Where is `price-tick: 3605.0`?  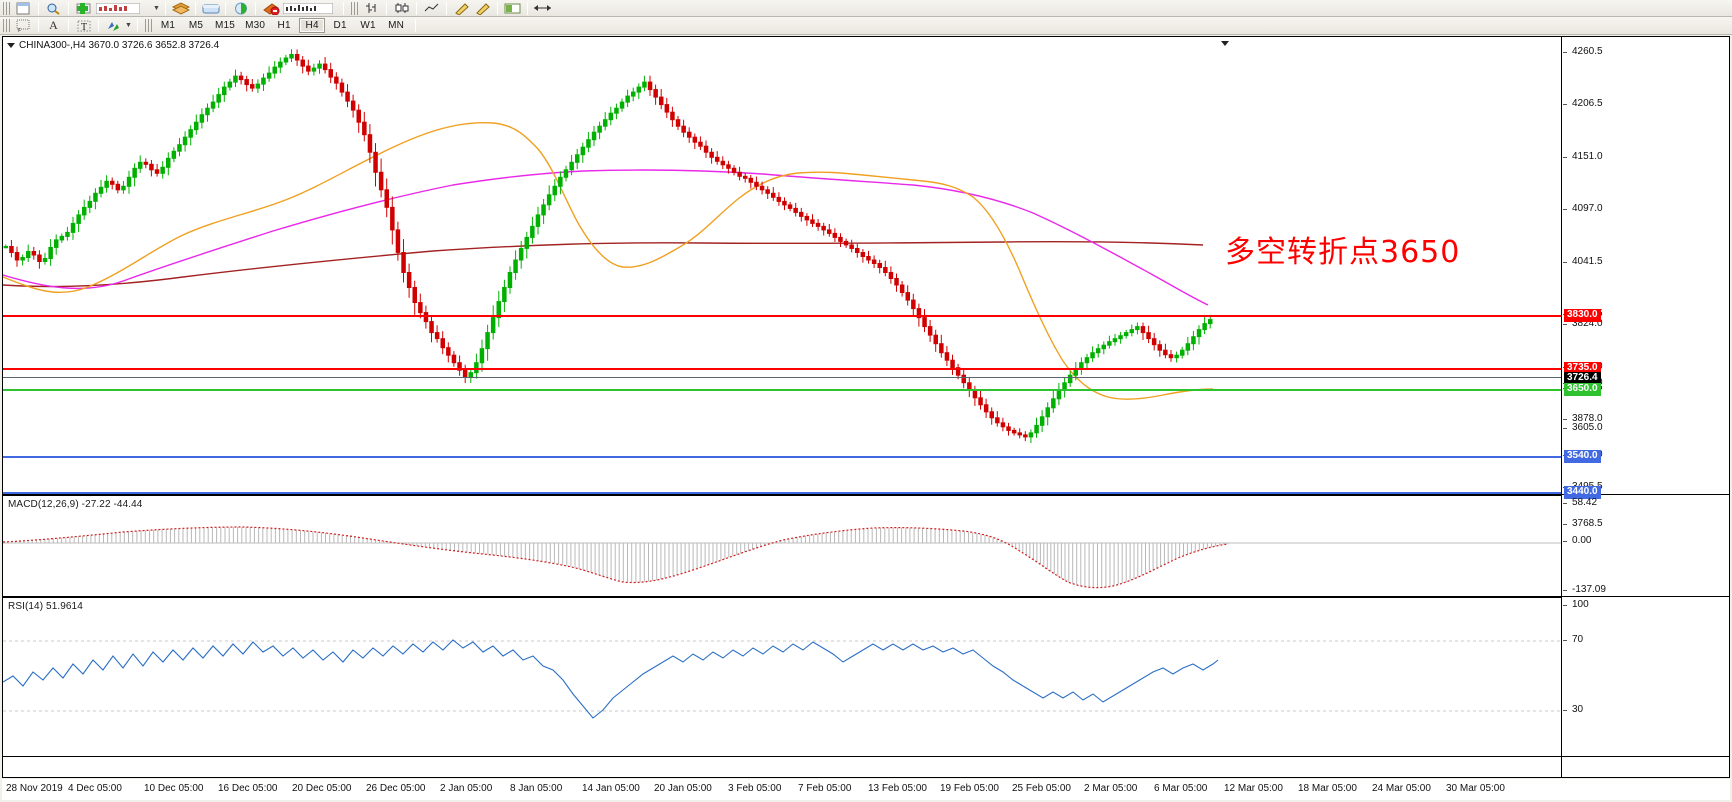 price-tick: 3605.0 is located at coordinates (1583, 427).